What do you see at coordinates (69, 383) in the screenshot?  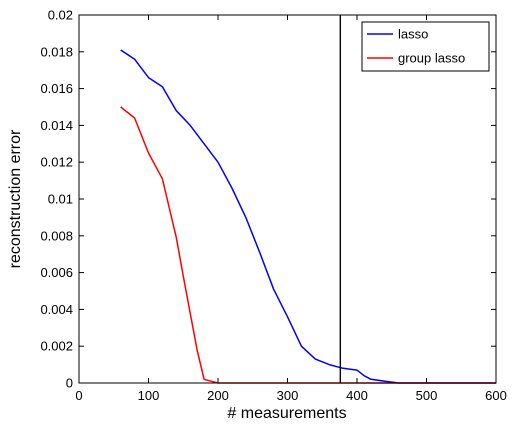 I see `y-tick-label: 0` at bounding box center [69, 383].